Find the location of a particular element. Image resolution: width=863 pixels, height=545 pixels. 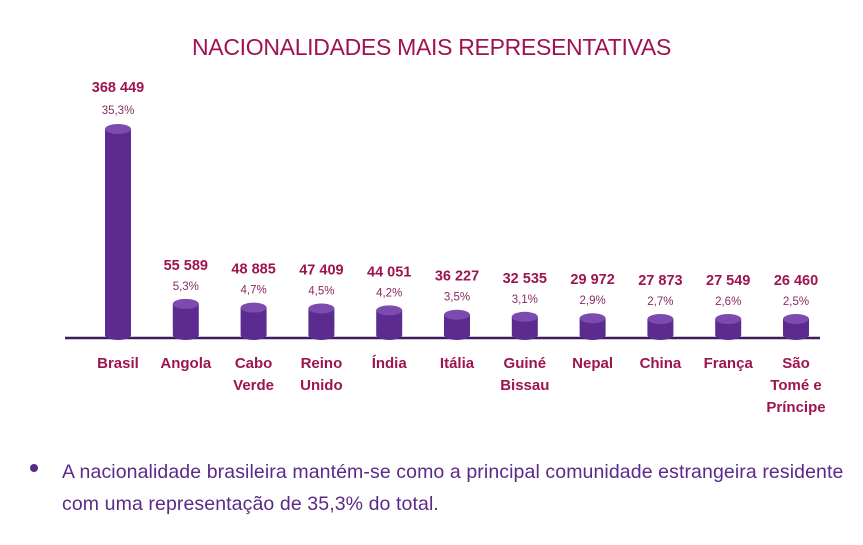

category-label-4-0: Índia is located at coordinates (390, 363).